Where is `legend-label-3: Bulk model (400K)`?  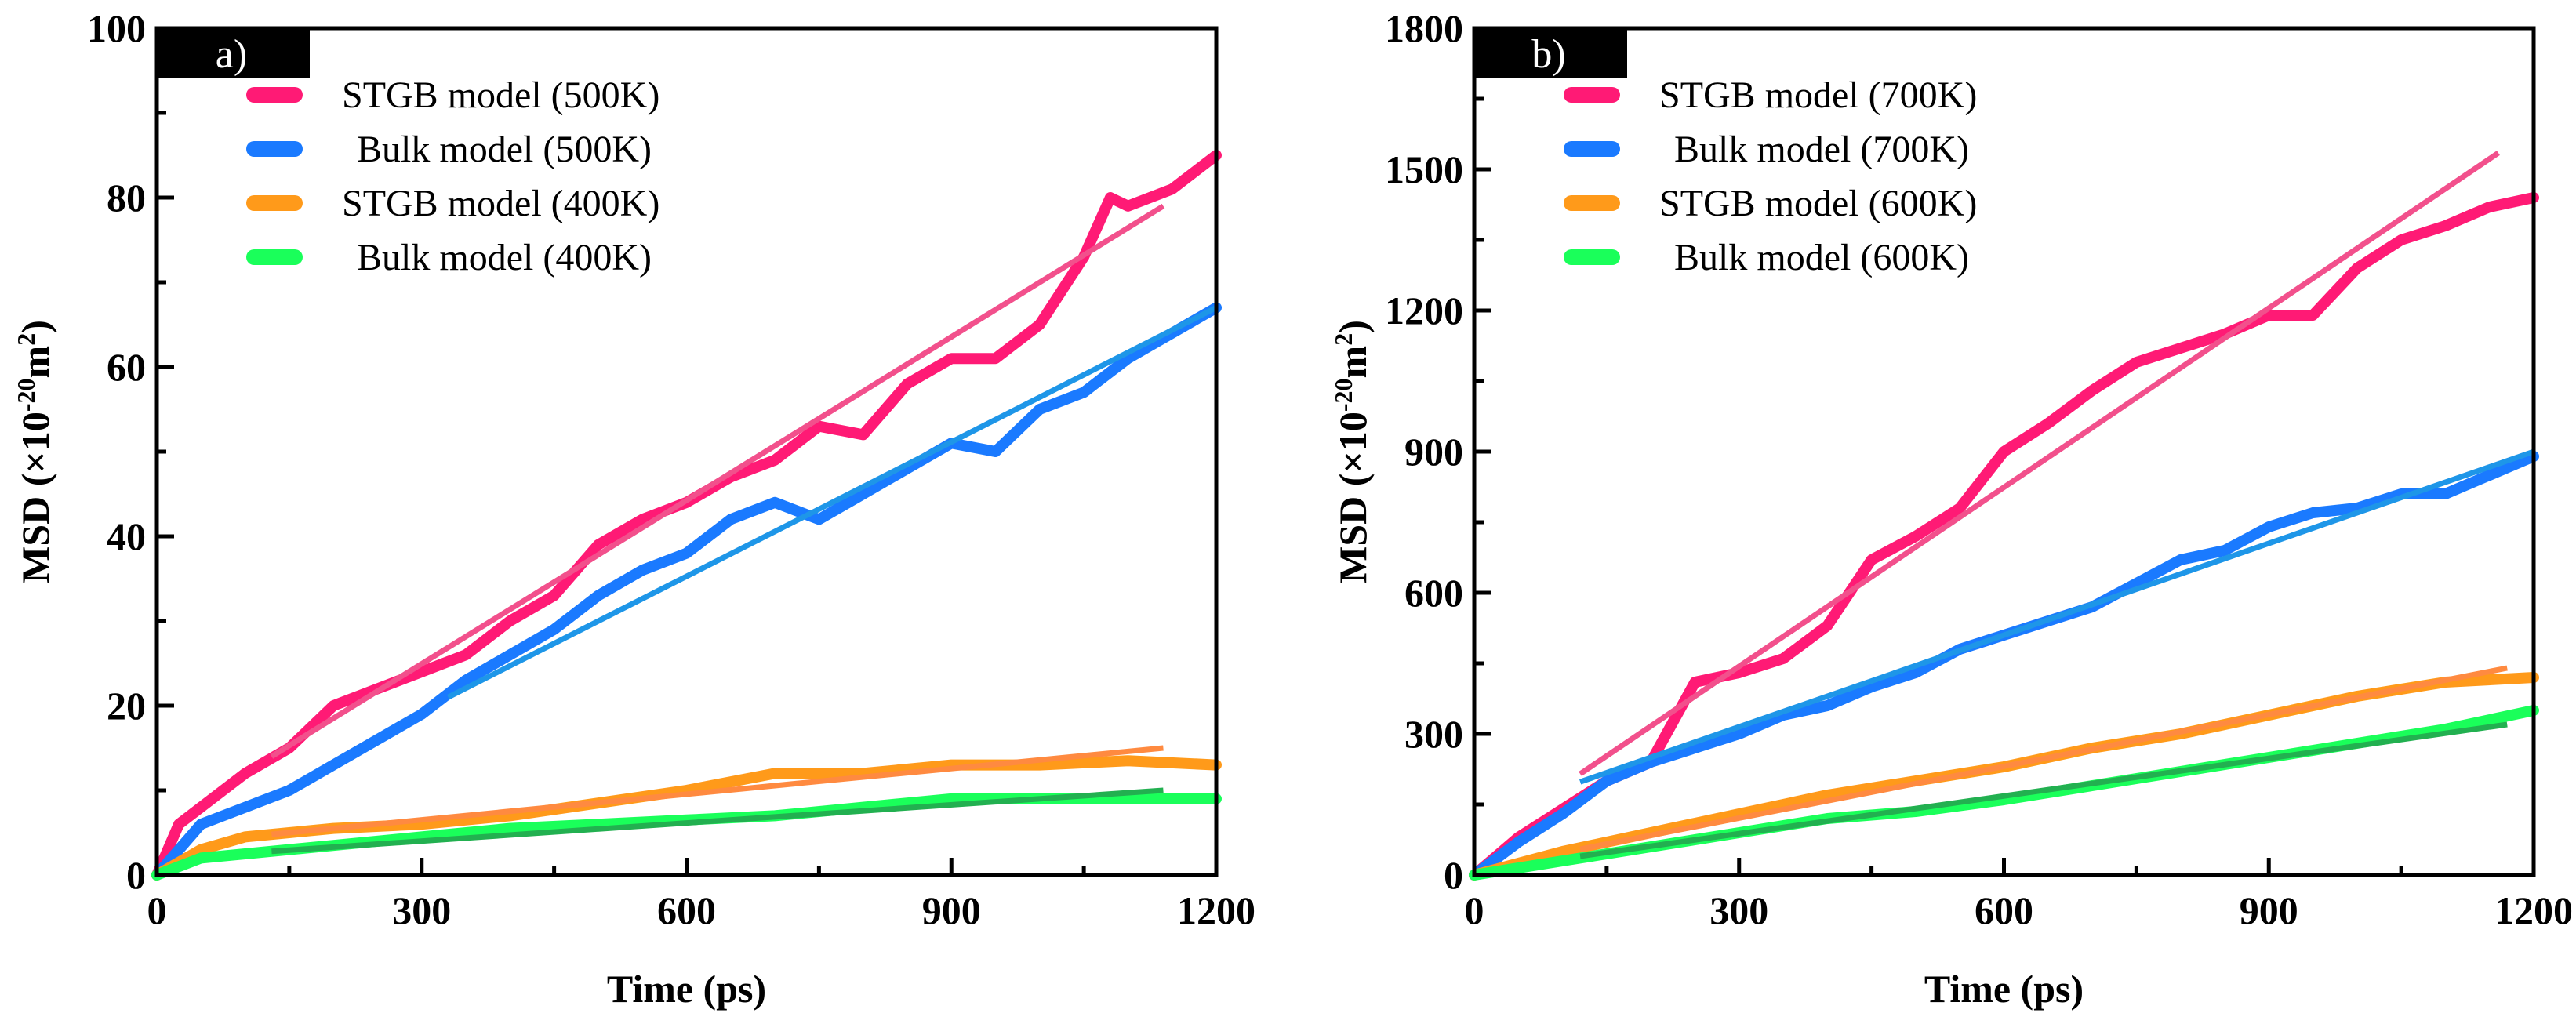
legend-label-3: Bulk model (400K) is located at coordinates (504, 257).